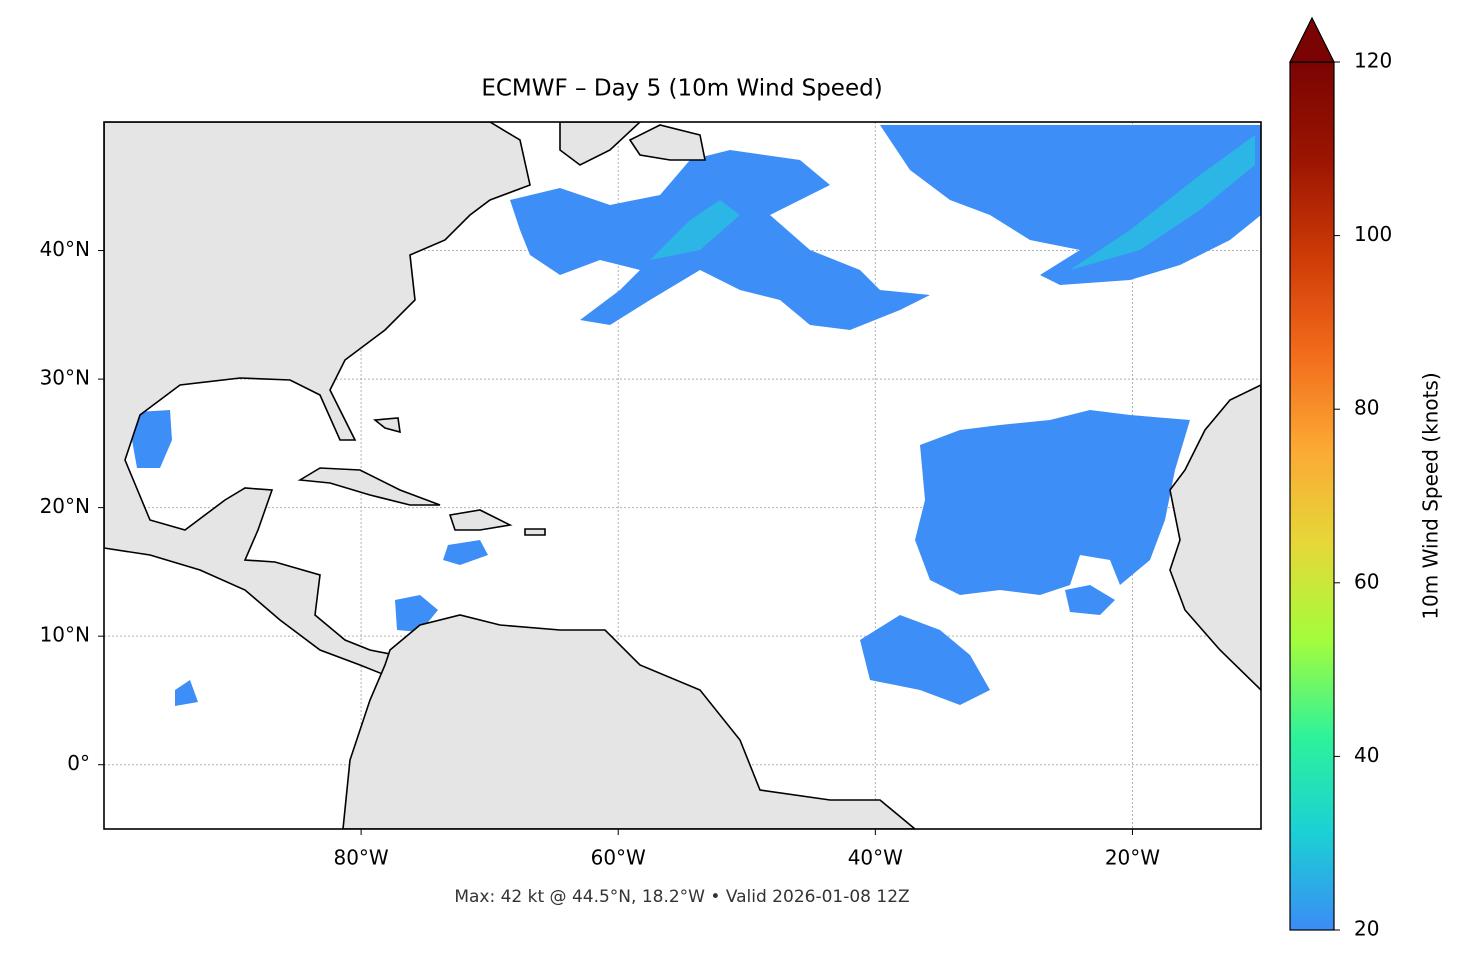 Image resolution: width=1466 pixels, height=969 pixels. What do you see at coordinates (1366, 929) in the screenshot?
I see `colorbar-tick-label: 20` at bounding box center [1366, 929].